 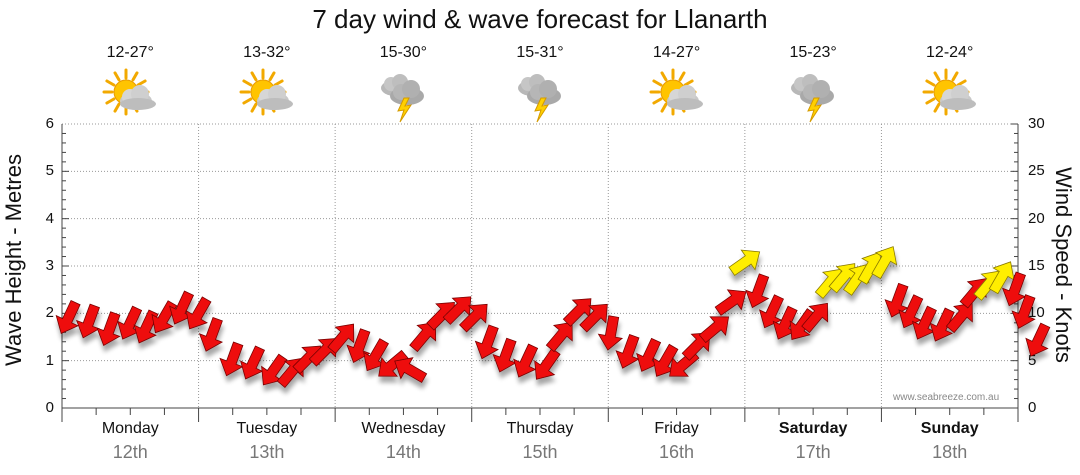 What do you see at coordinates (403, 52) in the screenshot?
I see `day-temperature: 15-30°` at bounding box center [403, 52].